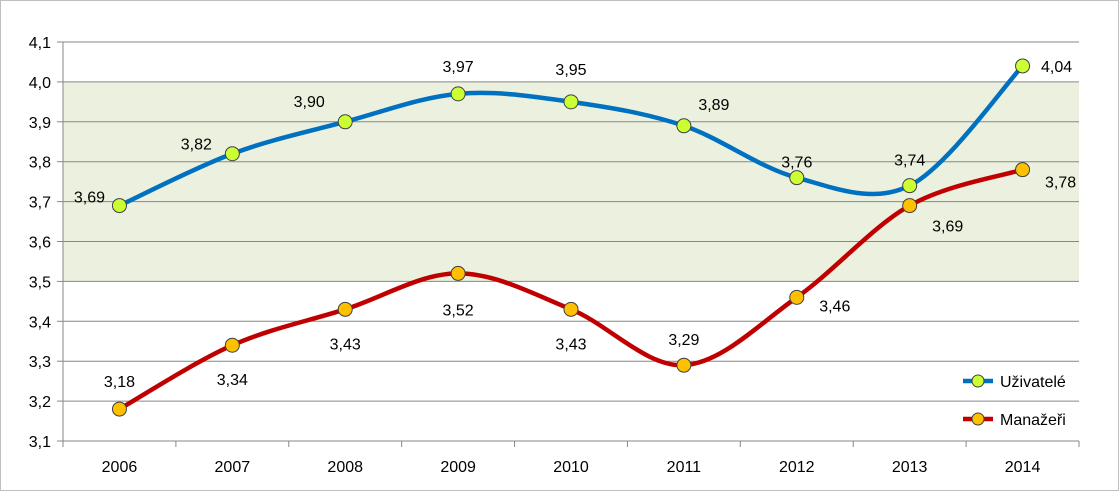 The height and width of the screenshot is (491, 1119). I want to click on data-label: 3,82, so click(196, 145).